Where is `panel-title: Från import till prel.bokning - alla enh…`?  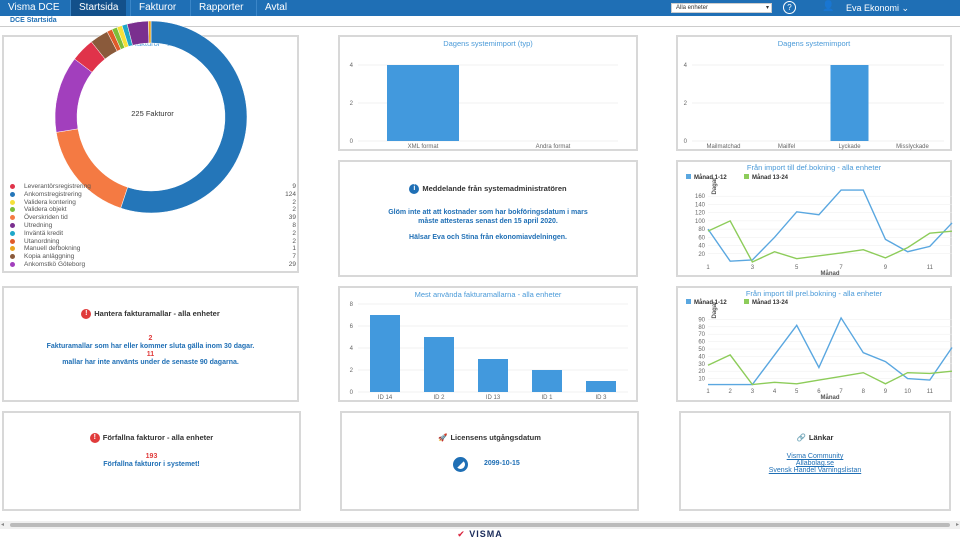 panel-title: Från import till prel.bokning - alla enh… is located at coordinates (814, 293).